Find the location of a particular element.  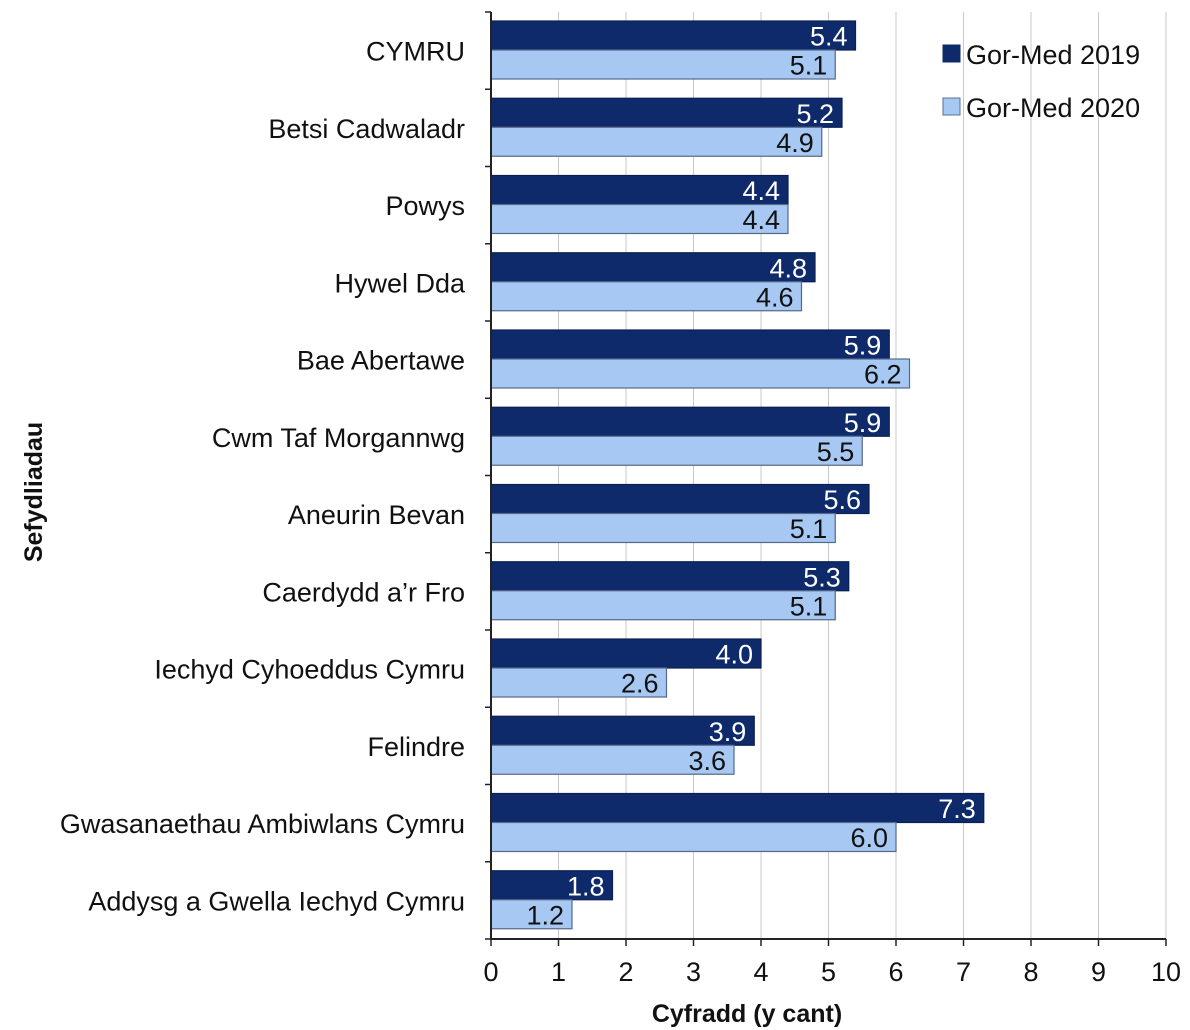

category-label: Bae Abertawe is located at coordinates (381, 361).